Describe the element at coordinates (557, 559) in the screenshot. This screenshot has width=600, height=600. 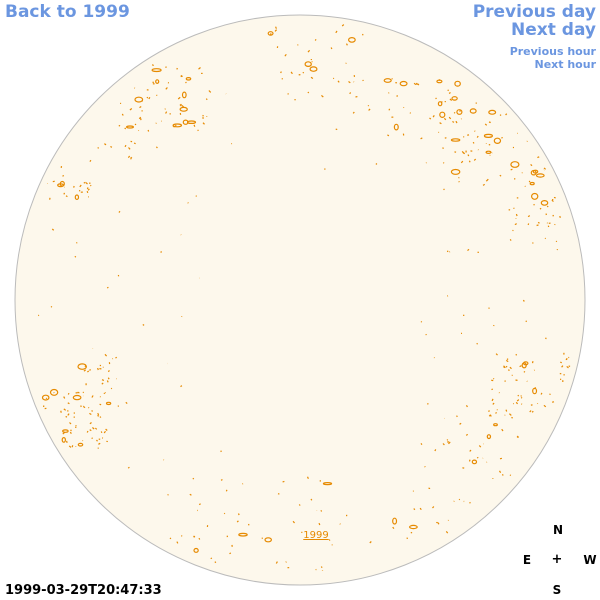
I see `compass-center: +` at that location.